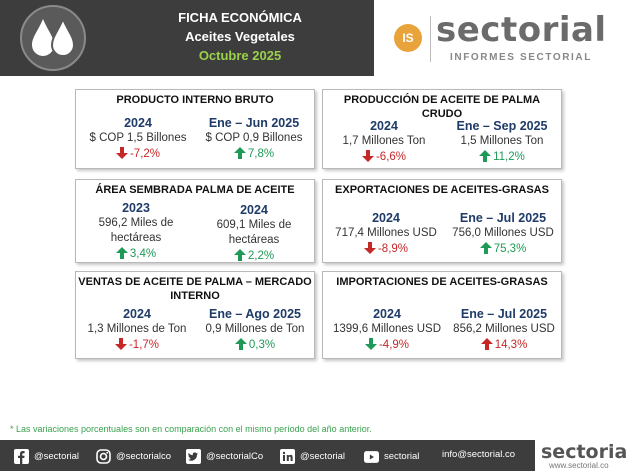 This screenshot has width=628, height=471. What do you see at coordinates (195, 100) in the screenshot?
I see `card-title: PRODUCTO INTERNO BRUTO` at bounding box center [195, 100].